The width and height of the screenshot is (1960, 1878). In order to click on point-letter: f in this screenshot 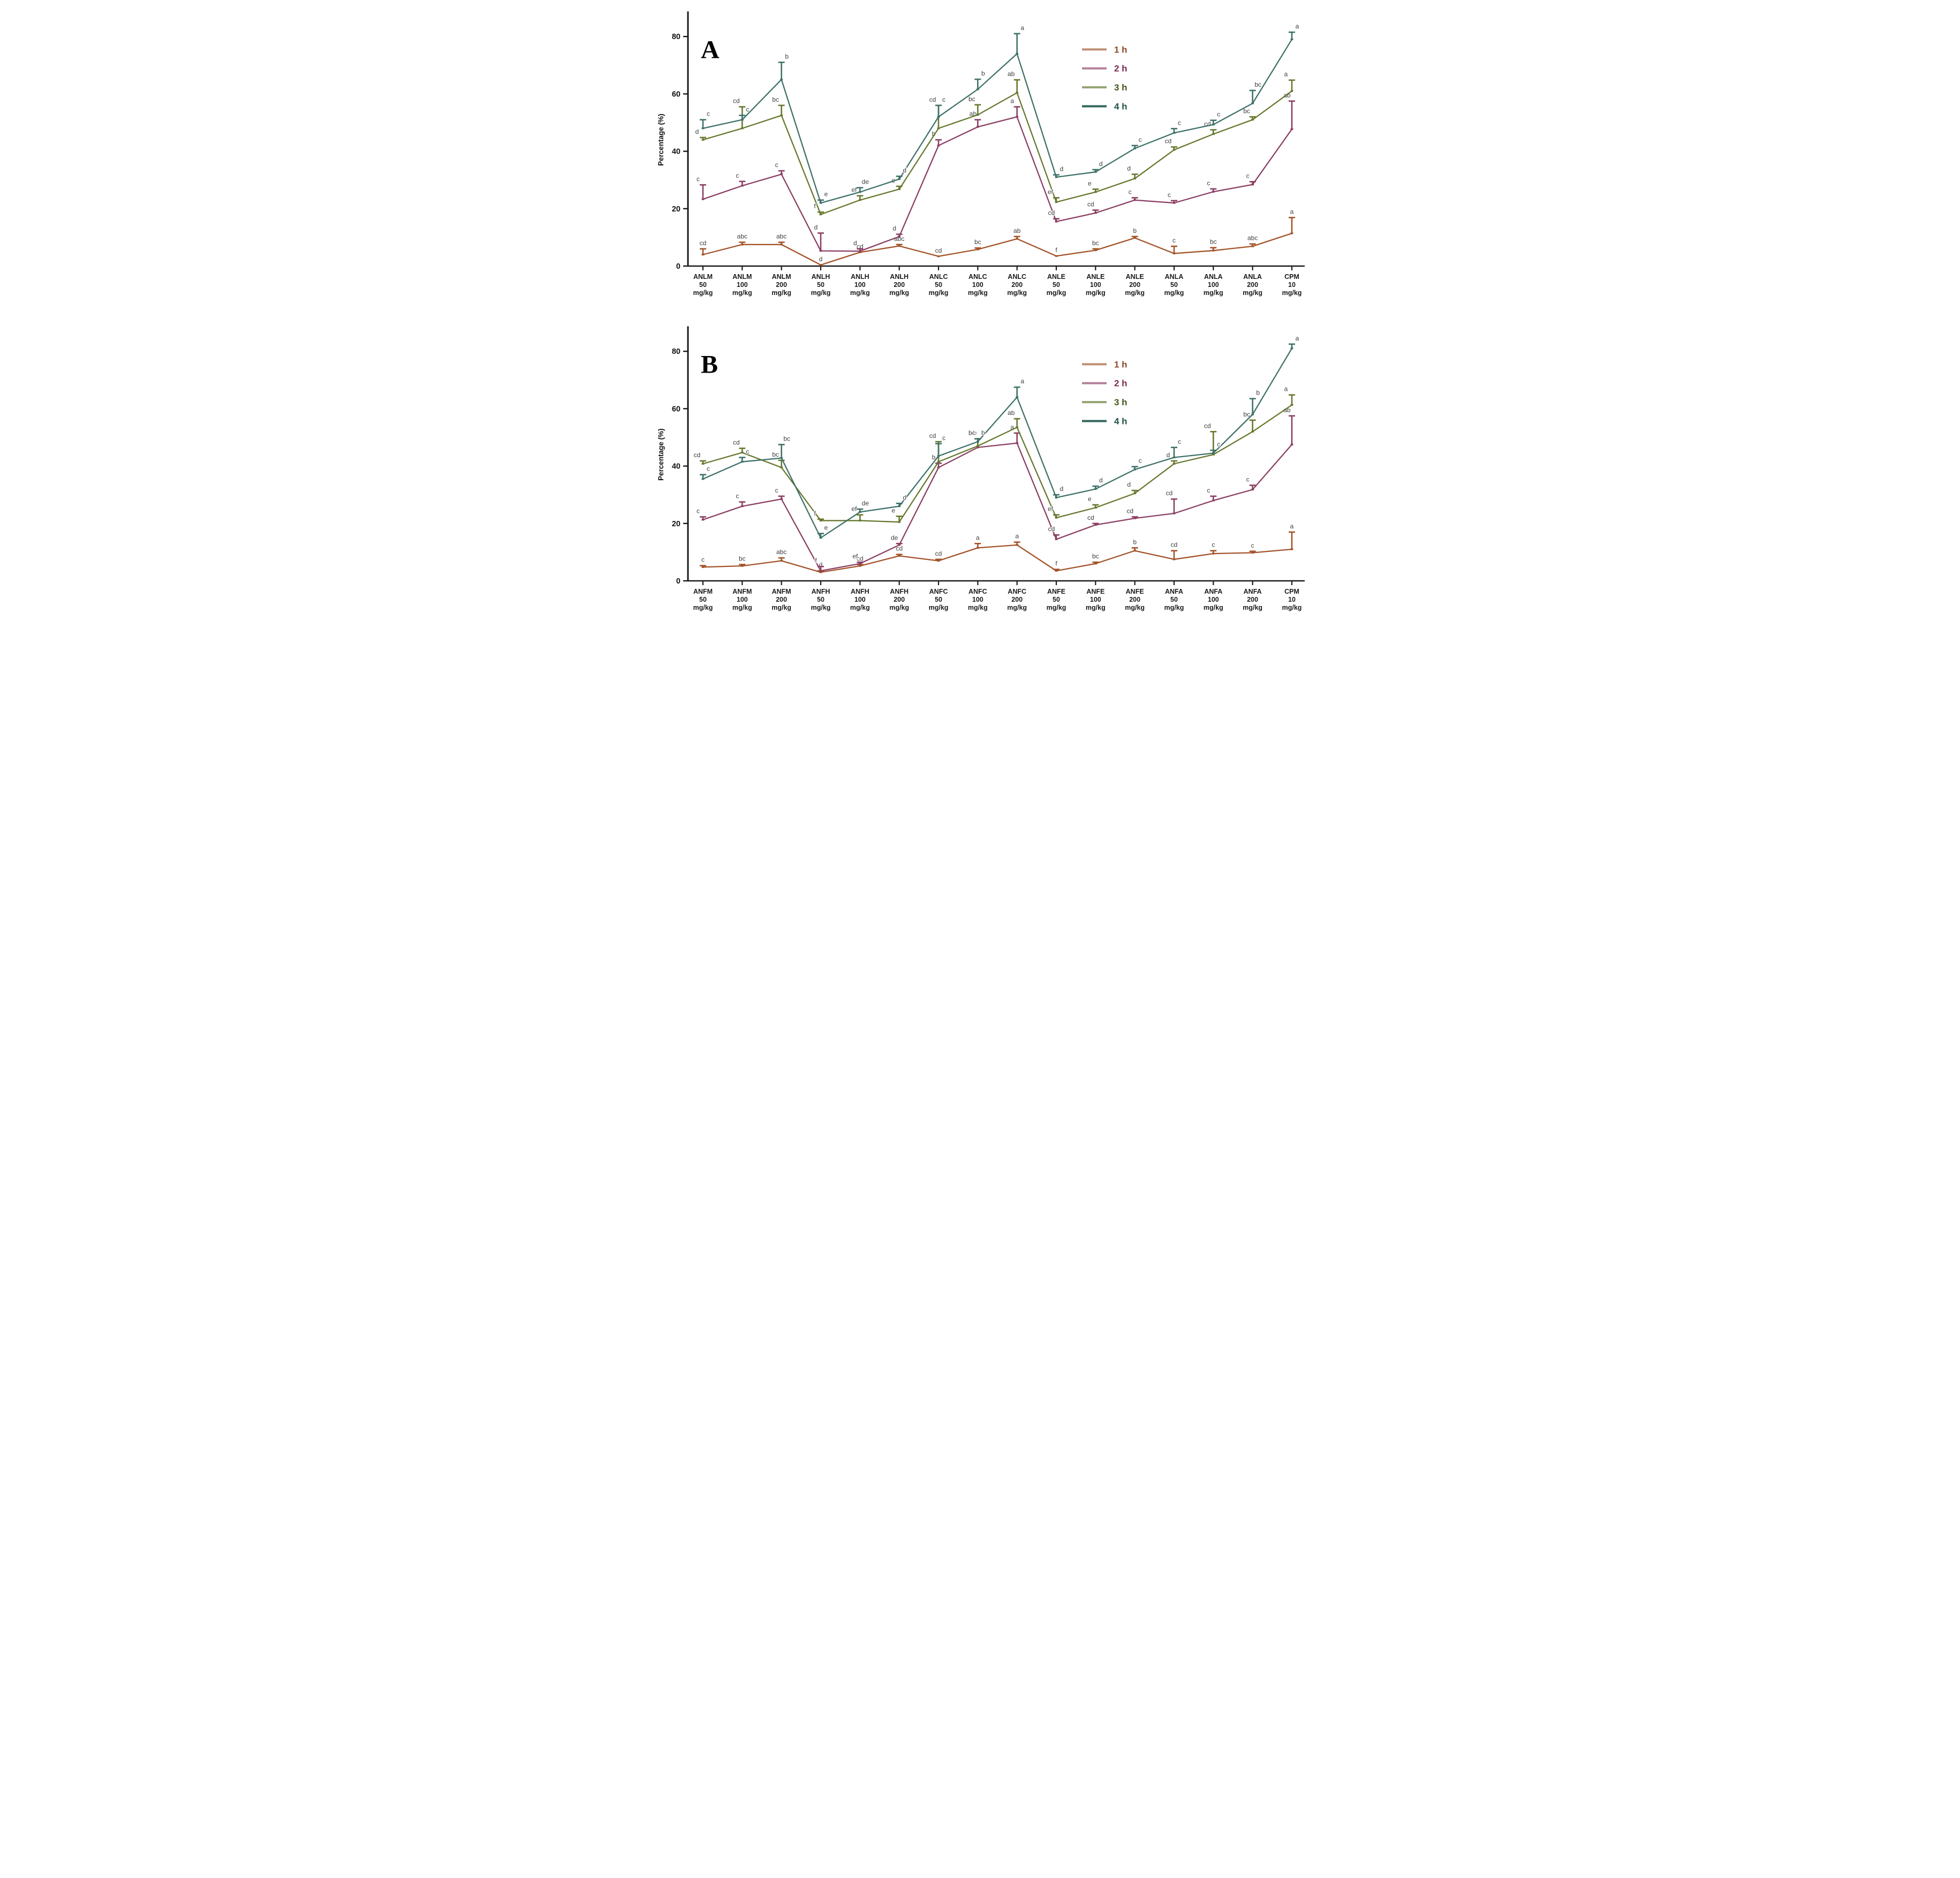, I will do `click(1056, 563)`.